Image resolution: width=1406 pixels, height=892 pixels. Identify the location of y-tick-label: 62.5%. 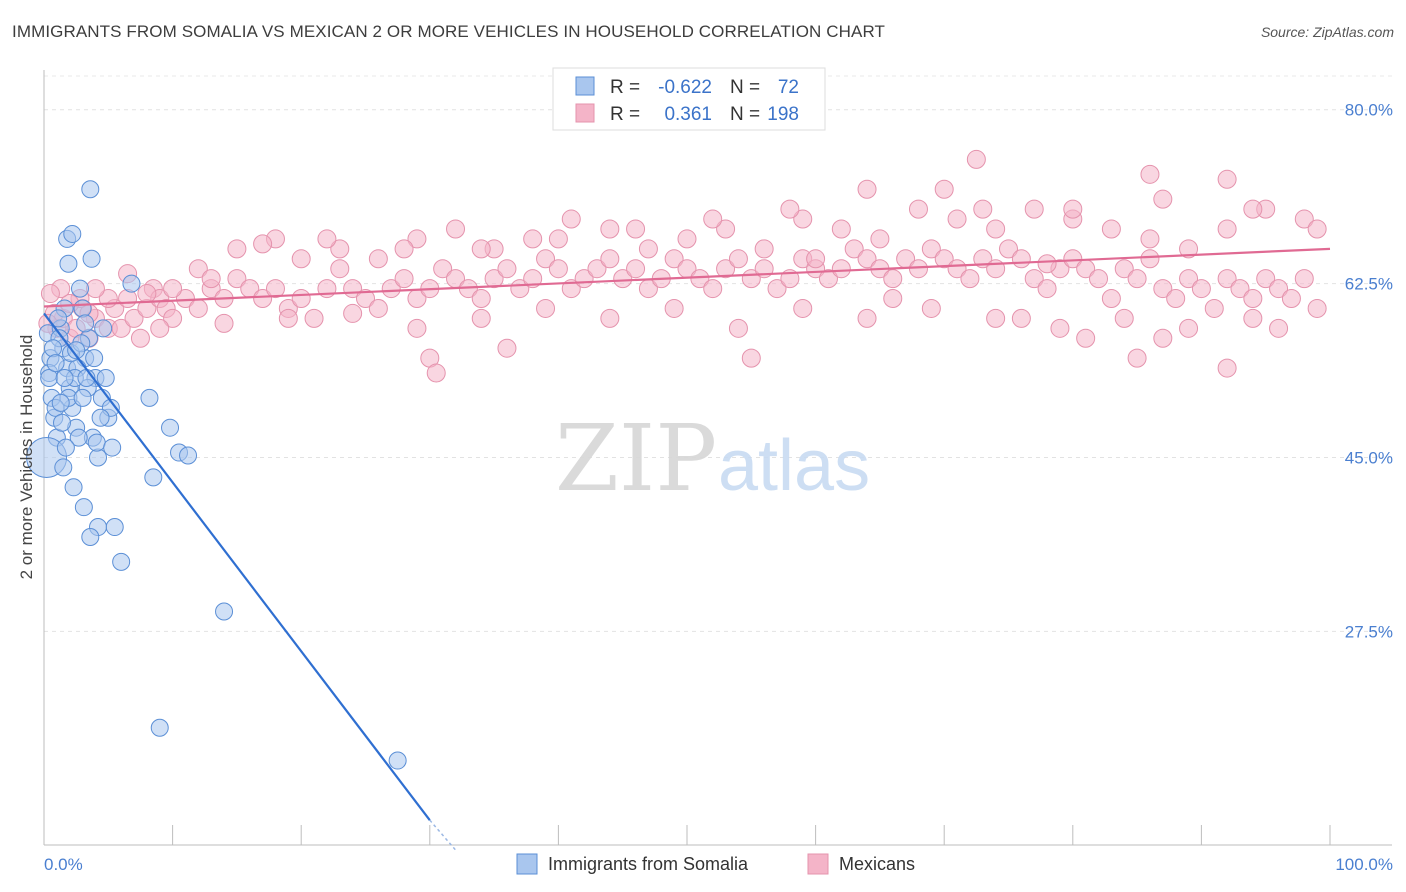
(1369, 284).